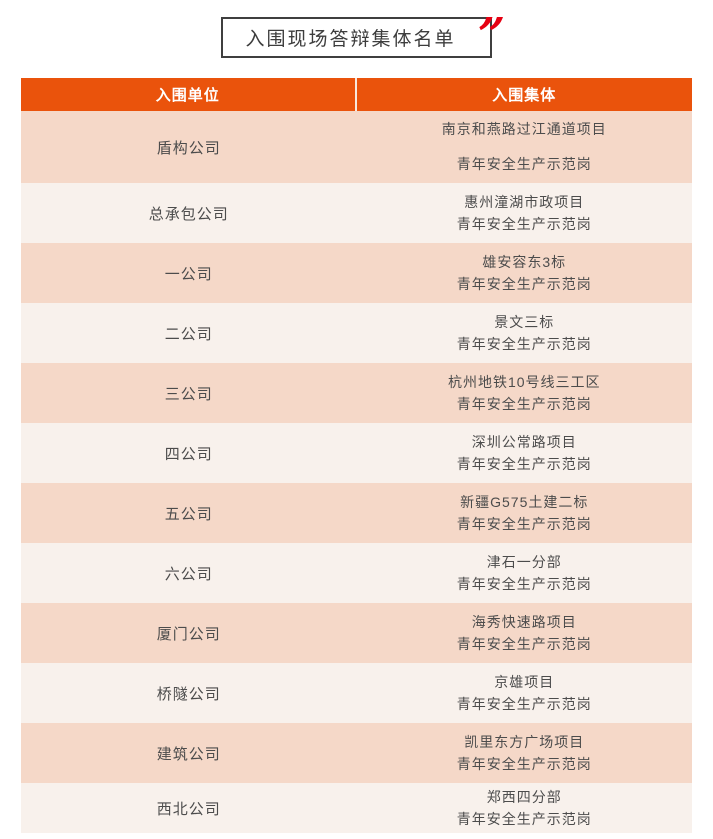  I want to click on group-cell: 深圳公常路项目 青年安全生产示范岗, so click(525, 453).